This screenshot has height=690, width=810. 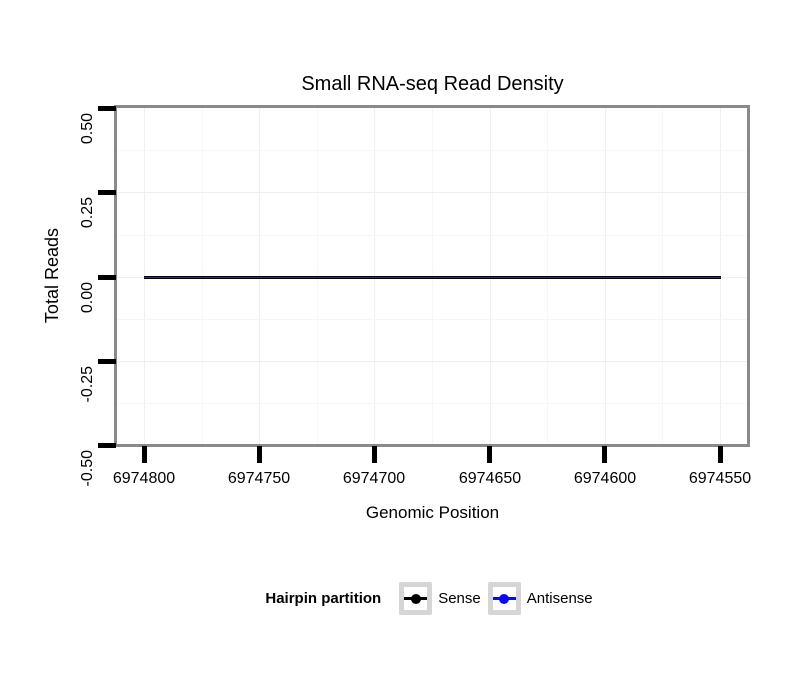 What do you see at coordinates (559, 598) in the screenshot?
I see `legend-label-antisense: Antisense` at bounding box center [559, 598].